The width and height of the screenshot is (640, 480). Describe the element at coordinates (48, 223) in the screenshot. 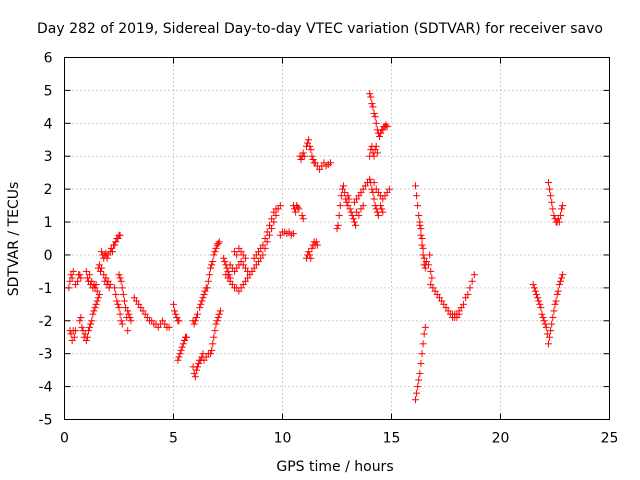

I see `y-tick-label: 1` at that location.